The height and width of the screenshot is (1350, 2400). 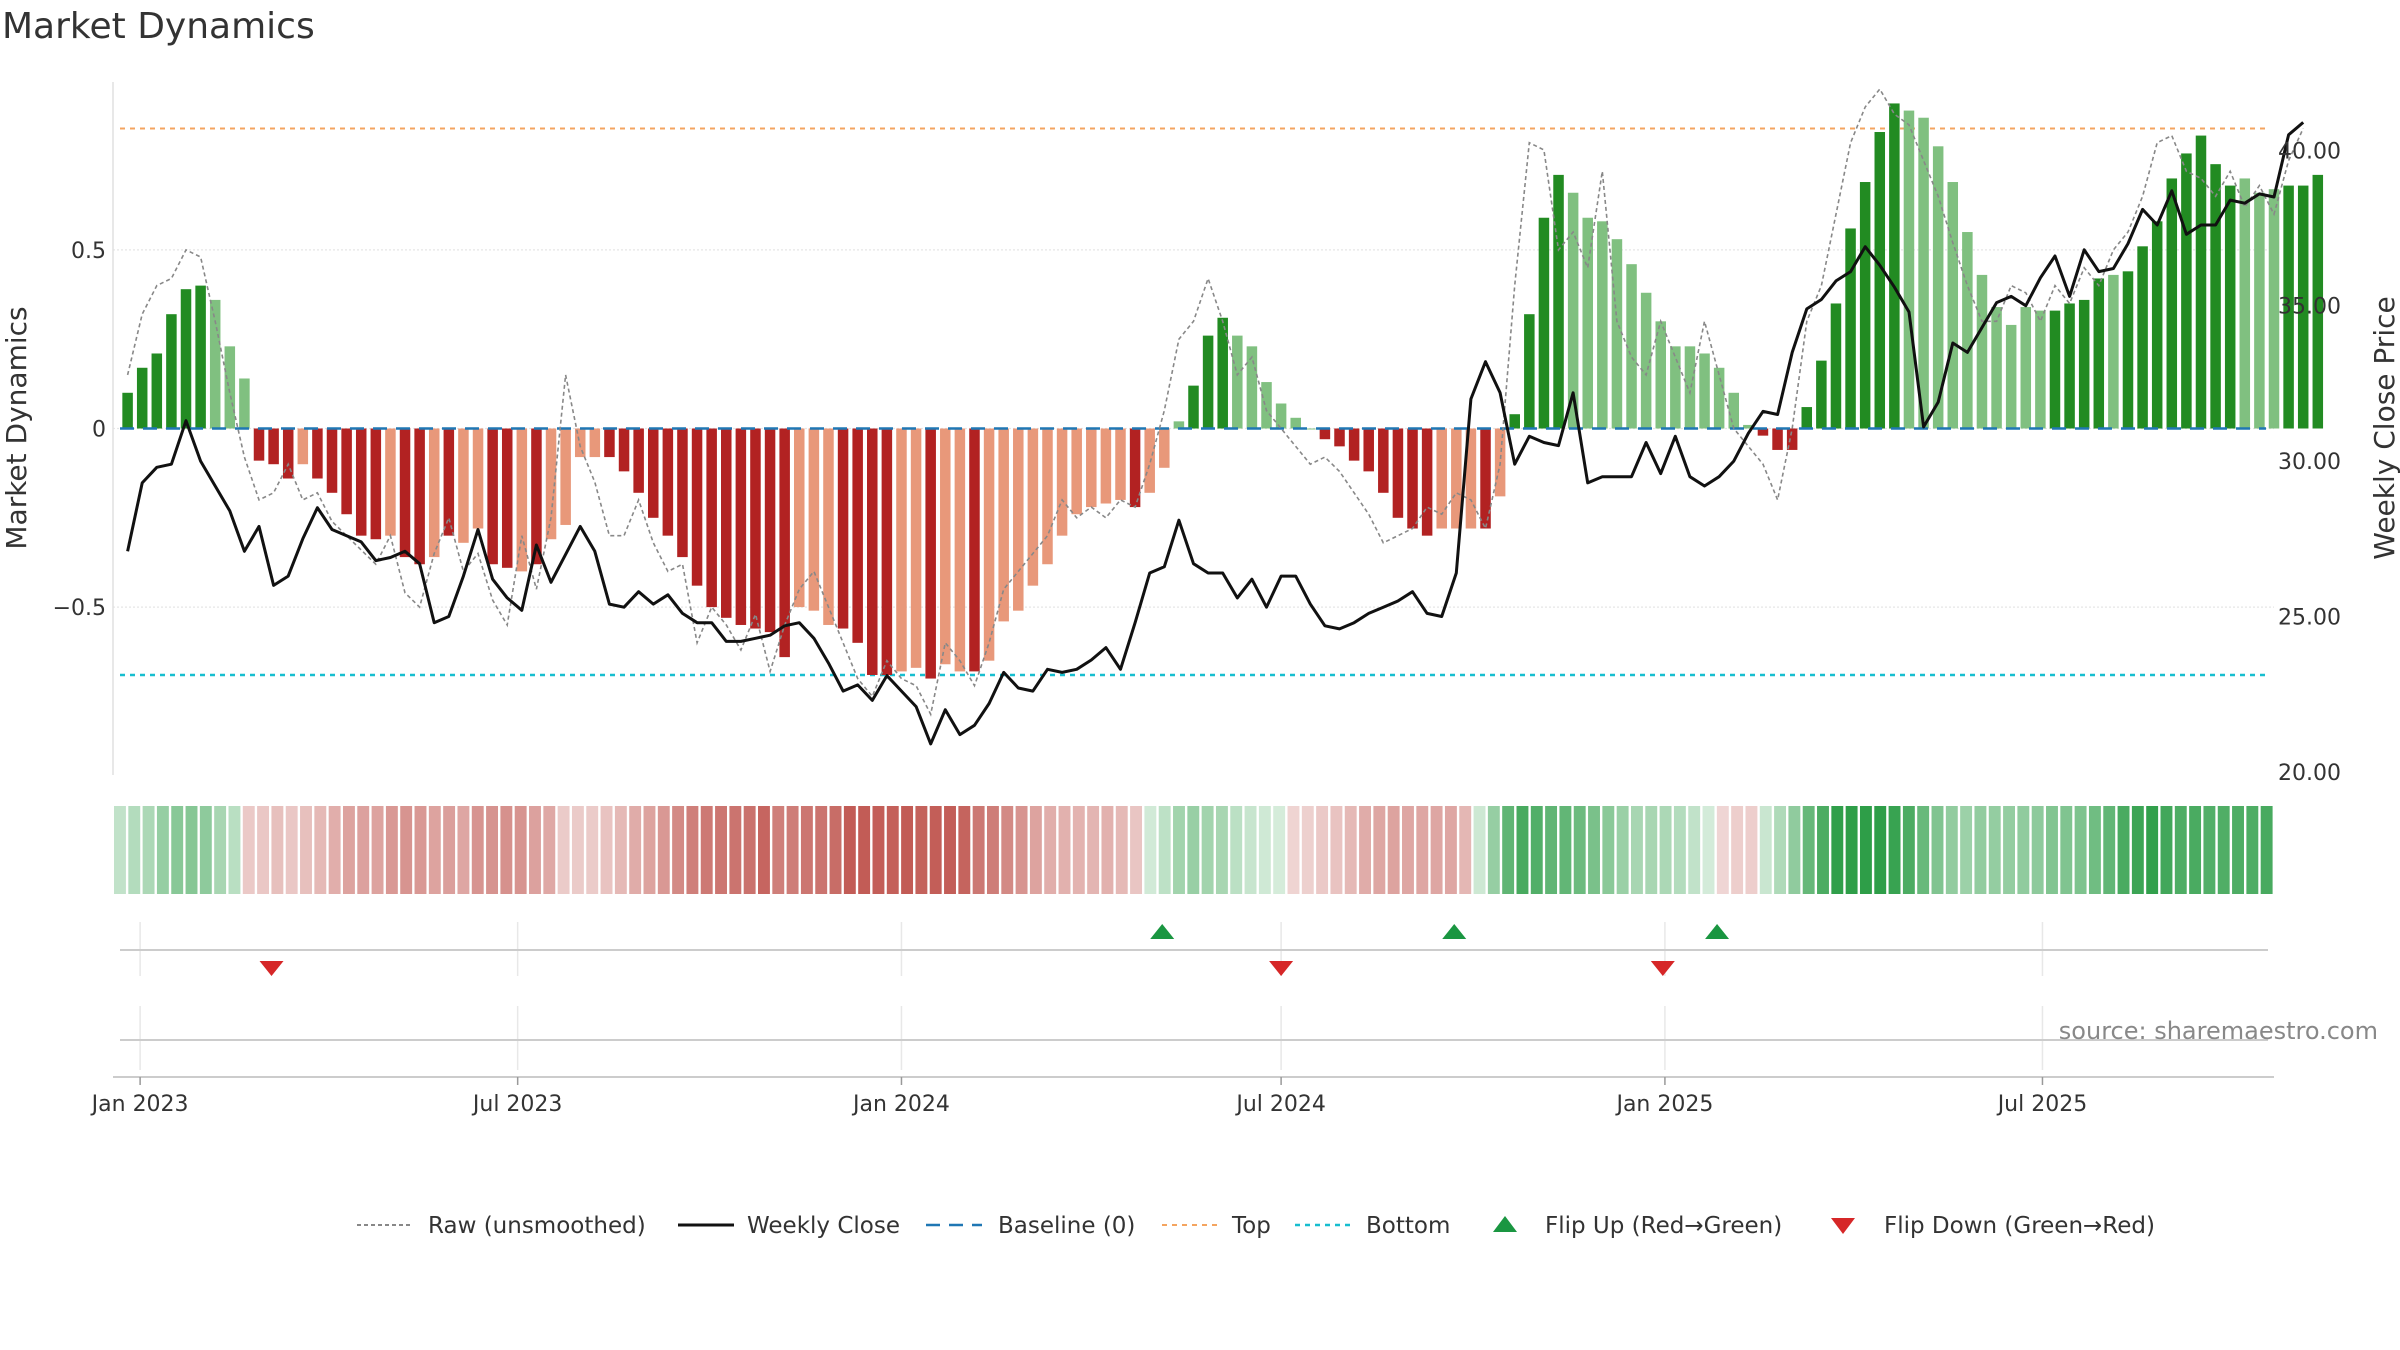 I want to click on x-tick-label: Jan 2023, so click(x=139, y=1104).